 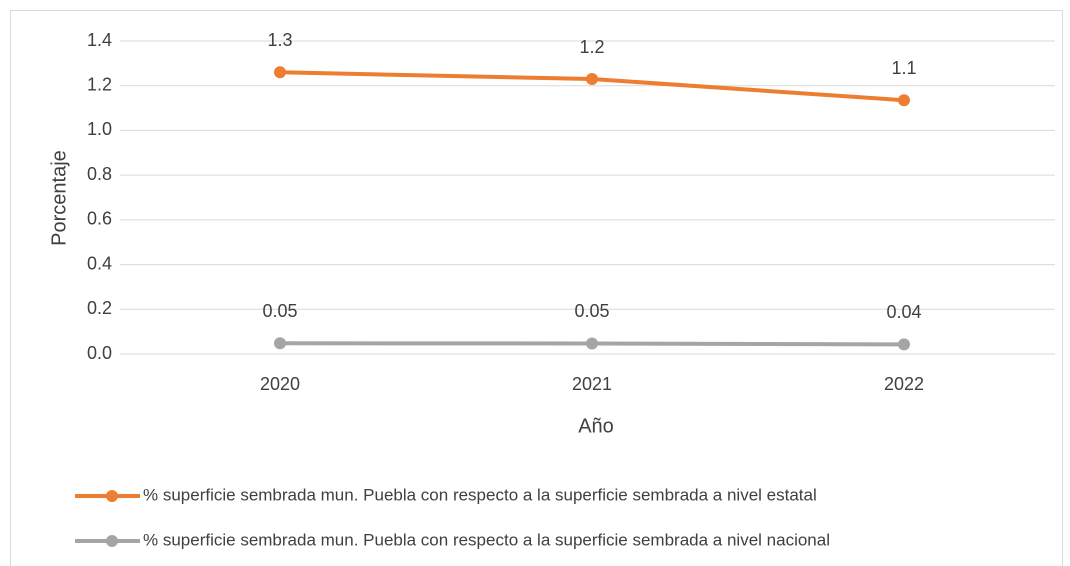 What do you see at coordinates (99, 174) in the screenshot?
I see `y-tick-label: 0.8` at bounding box center [99, 174].